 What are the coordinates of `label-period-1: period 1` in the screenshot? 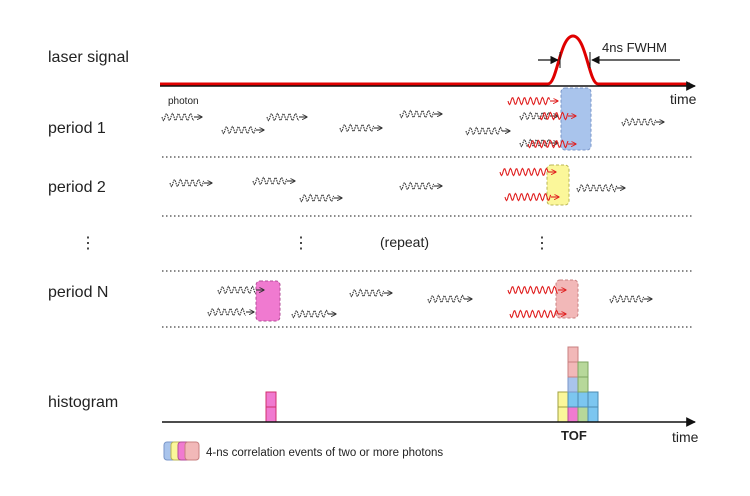 It's located at (77, 128).